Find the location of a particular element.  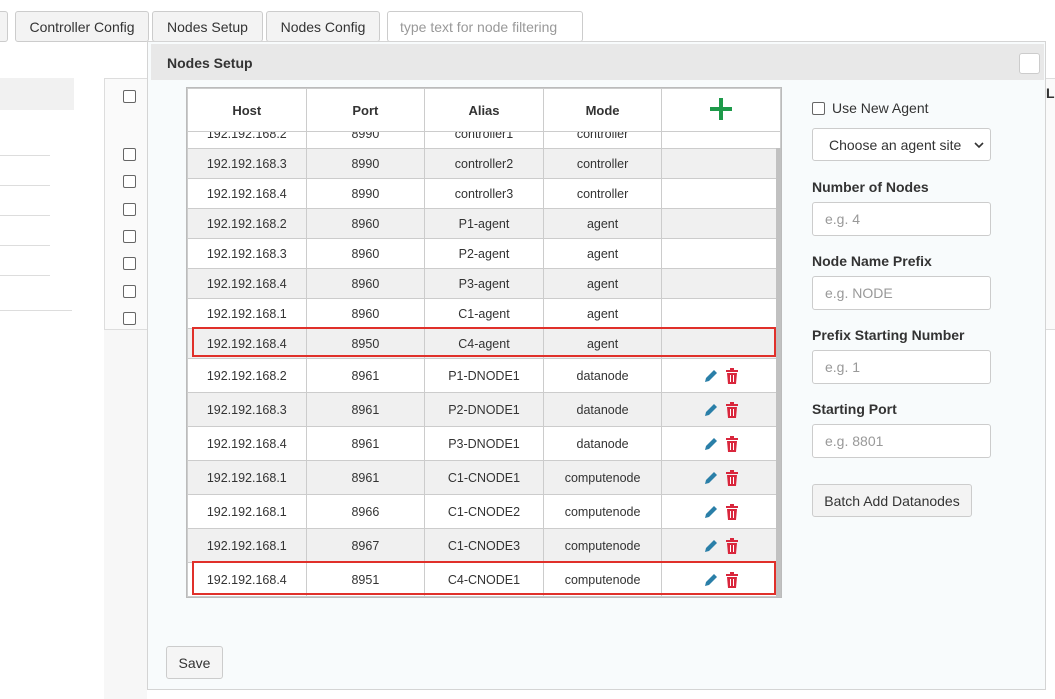

field-label: Node Name Prefix is located at coordinates (872, 261).